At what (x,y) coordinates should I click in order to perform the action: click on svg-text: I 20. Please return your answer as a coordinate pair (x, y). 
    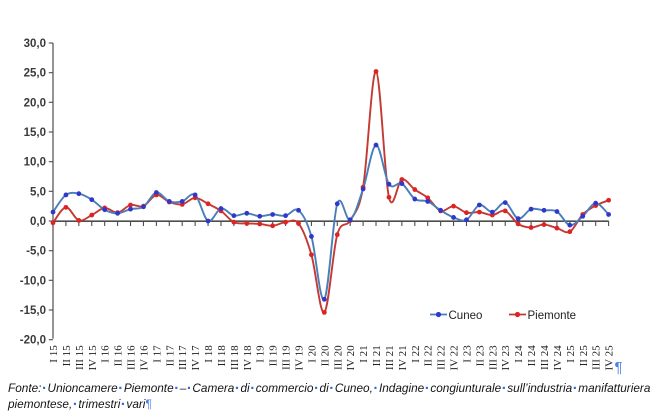
    Looking at the image, I should click on (312, 354).